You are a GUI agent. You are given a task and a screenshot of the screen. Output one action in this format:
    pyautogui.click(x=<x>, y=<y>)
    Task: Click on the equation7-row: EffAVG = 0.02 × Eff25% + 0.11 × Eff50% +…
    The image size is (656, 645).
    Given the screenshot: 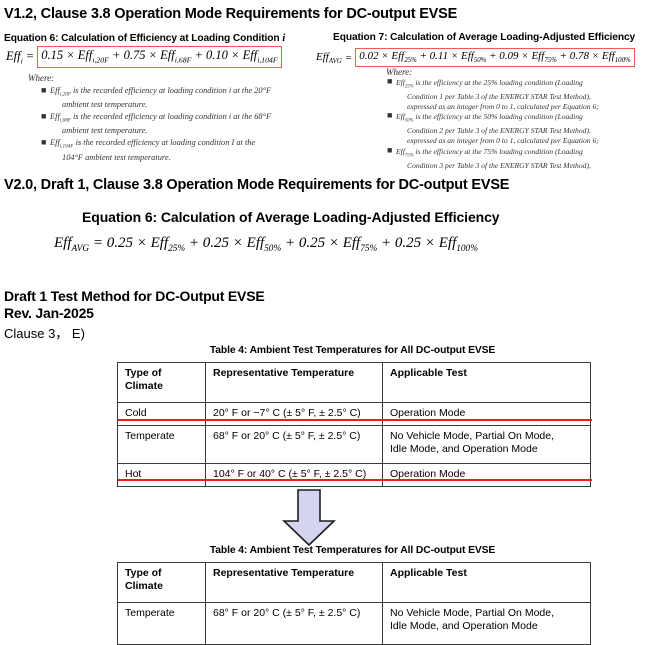 What is the action you would take?
    pyautogui.click(x=475, y=58)
    